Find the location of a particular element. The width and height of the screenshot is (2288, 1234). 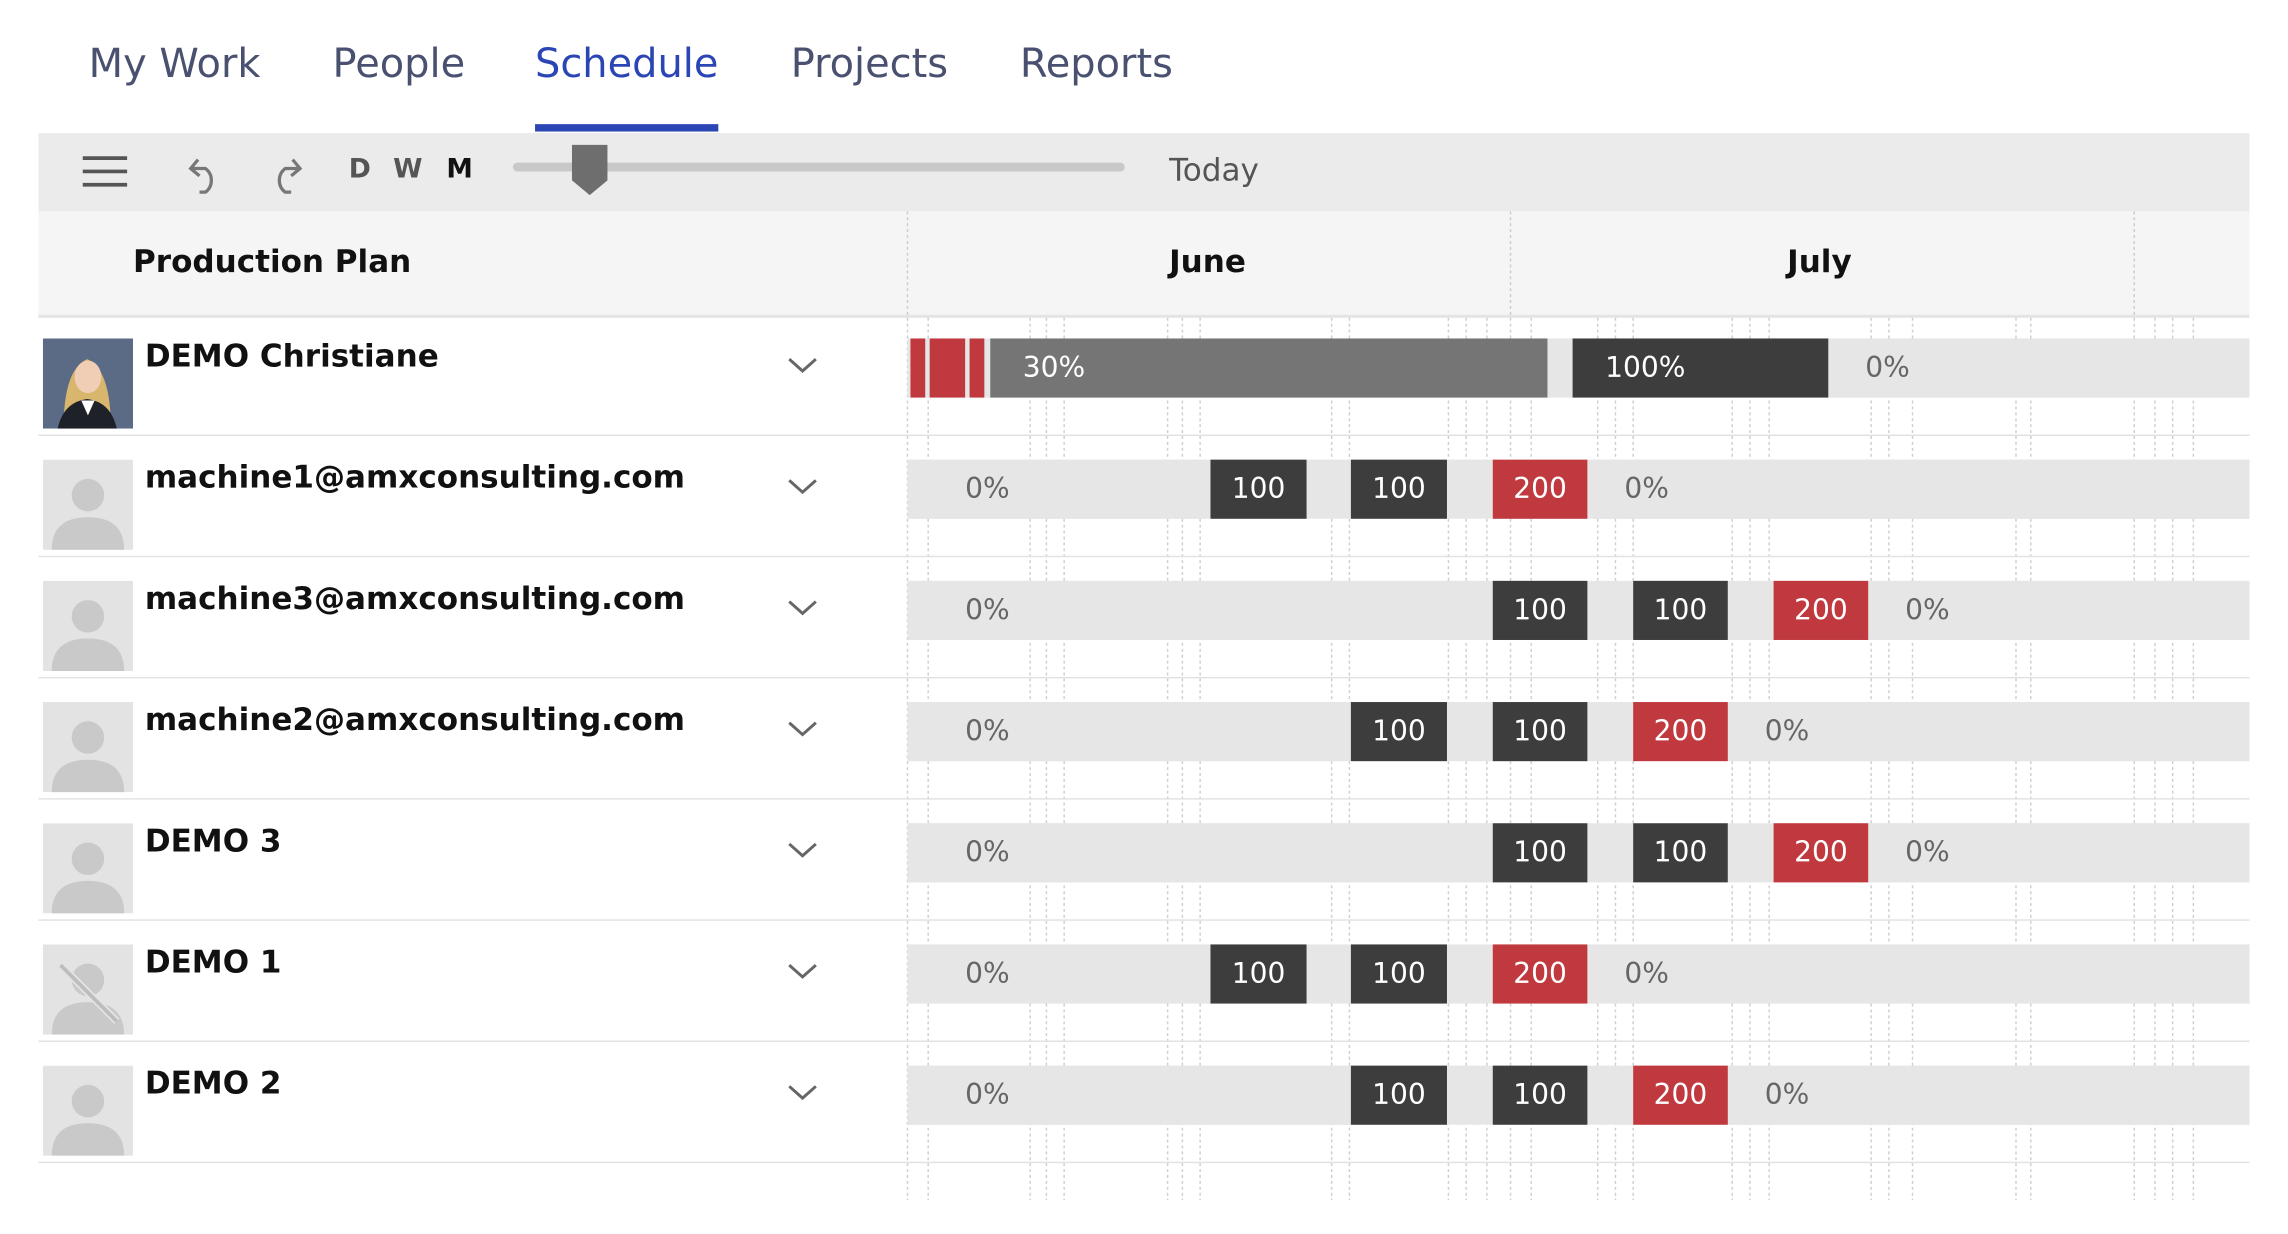

resource-name: DEMO 2 is located at coordinates (213, 1083).